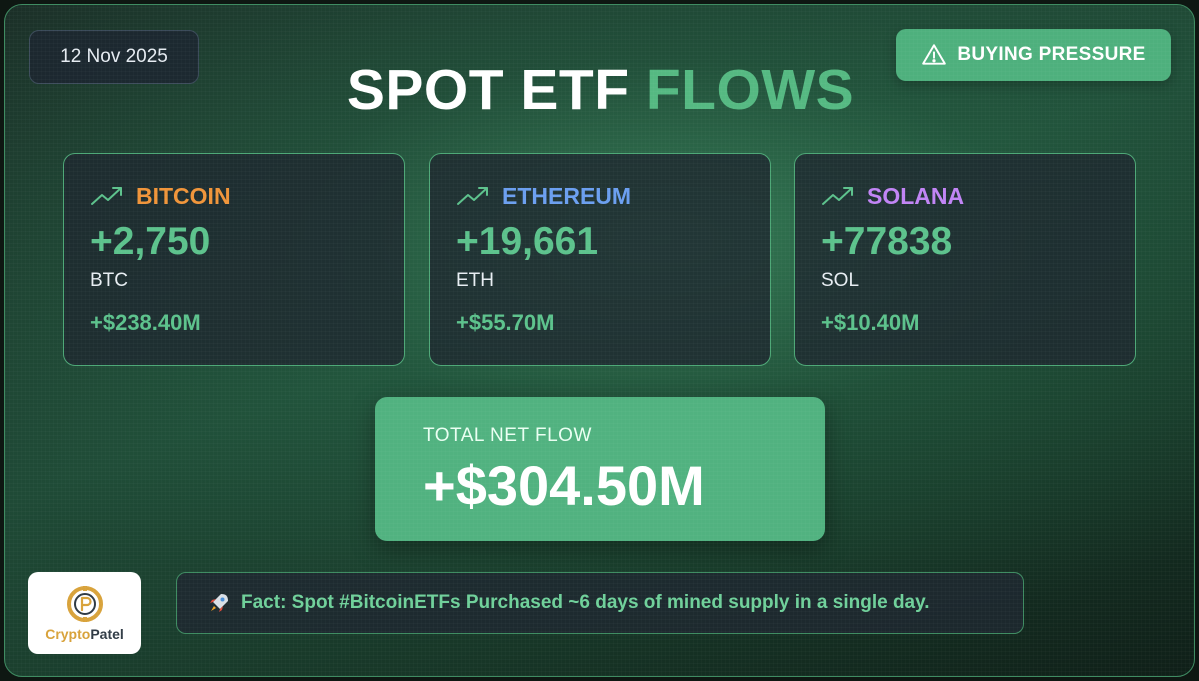  I want to click on card-name: BITCOIN, so click(183, 195).